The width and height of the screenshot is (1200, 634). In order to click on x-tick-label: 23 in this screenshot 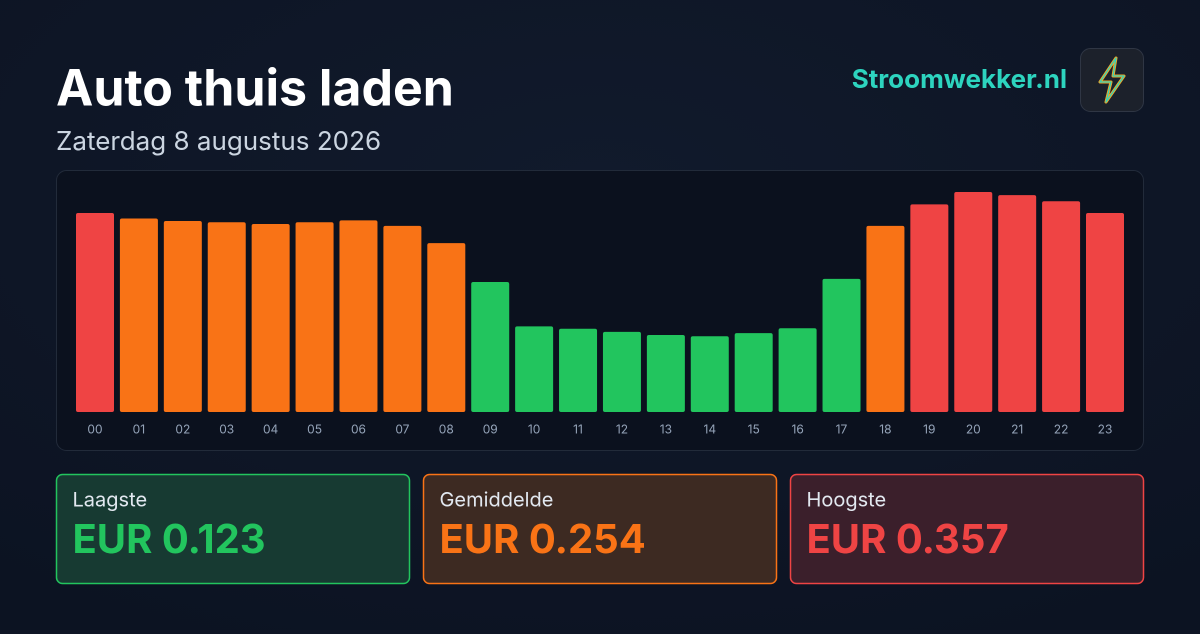, I will do `click(1105, 428)`.